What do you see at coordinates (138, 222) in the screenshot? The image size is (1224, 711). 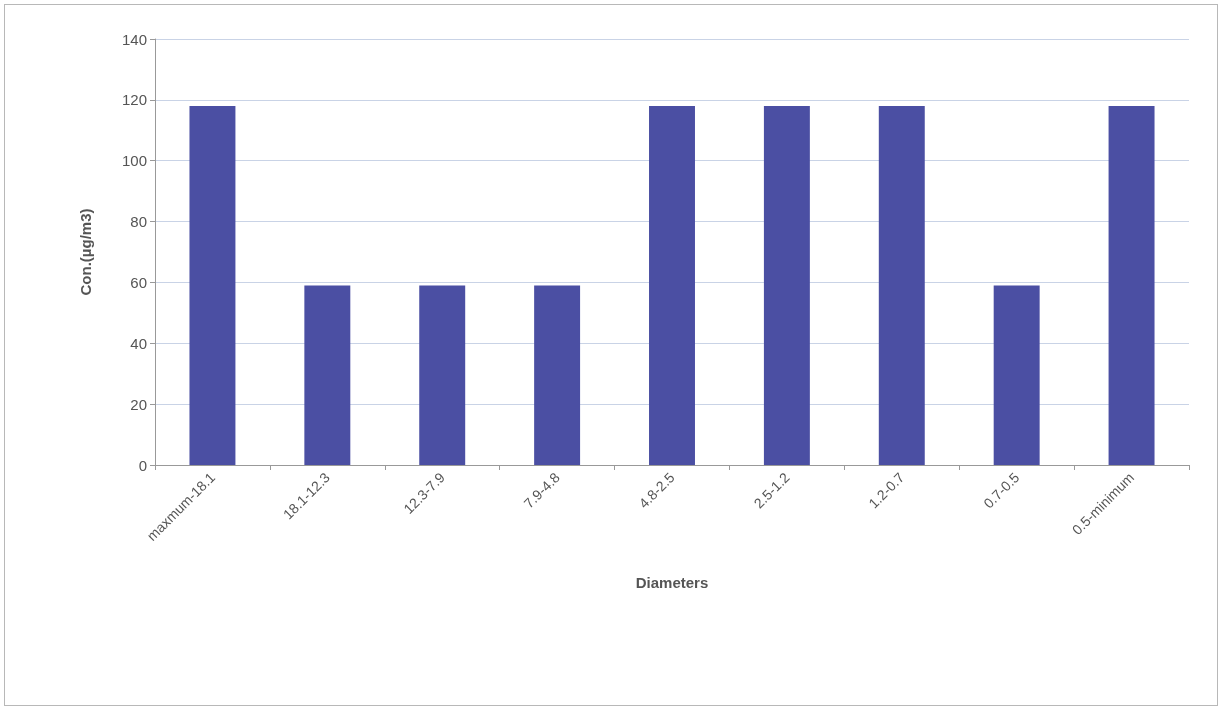 I see `y-tick-label: 80` at bounding box center [138, 222].